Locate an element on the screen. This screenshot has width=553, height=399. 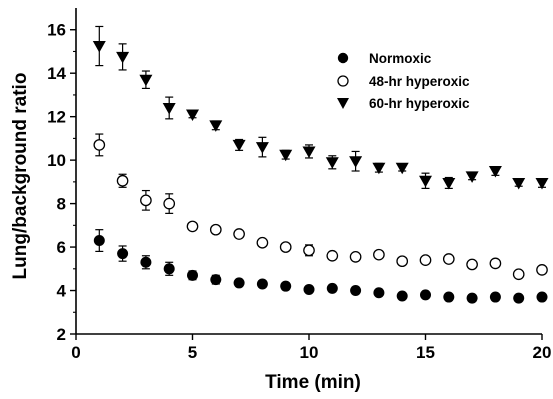
x-tick-label: 15 is located at coordinates (425, 352).